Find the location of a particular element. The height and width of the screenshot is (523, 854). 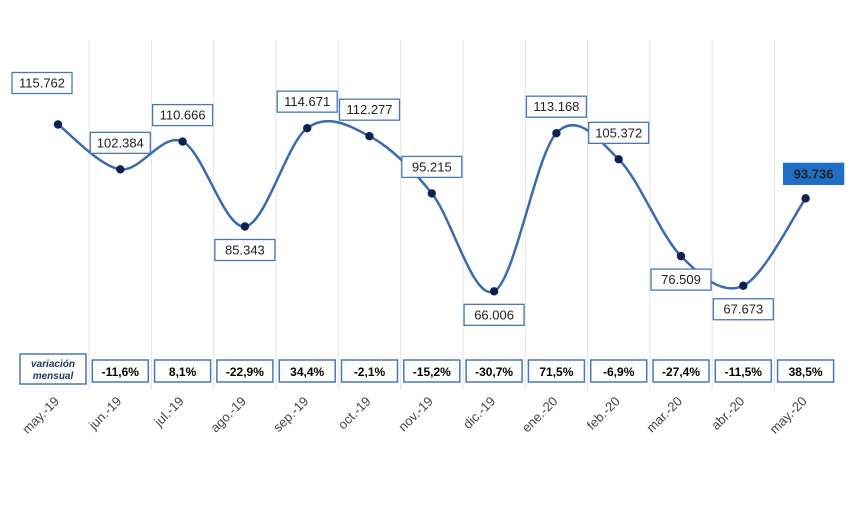

variation-cell: -6,9% is located at coordinates (618, 371).